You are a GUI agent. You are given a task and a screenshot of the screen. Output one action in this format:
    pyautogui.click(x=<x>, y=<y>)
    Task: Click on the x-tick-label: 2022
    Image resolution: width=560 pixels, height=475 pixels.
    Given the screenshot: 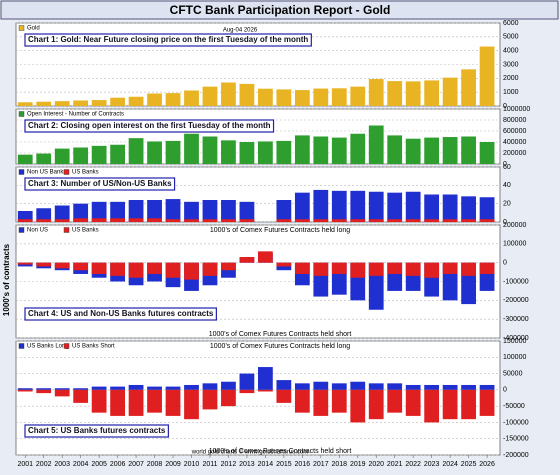 What is the action you would take?
    pyautogui.click(x=413, y=464)
    